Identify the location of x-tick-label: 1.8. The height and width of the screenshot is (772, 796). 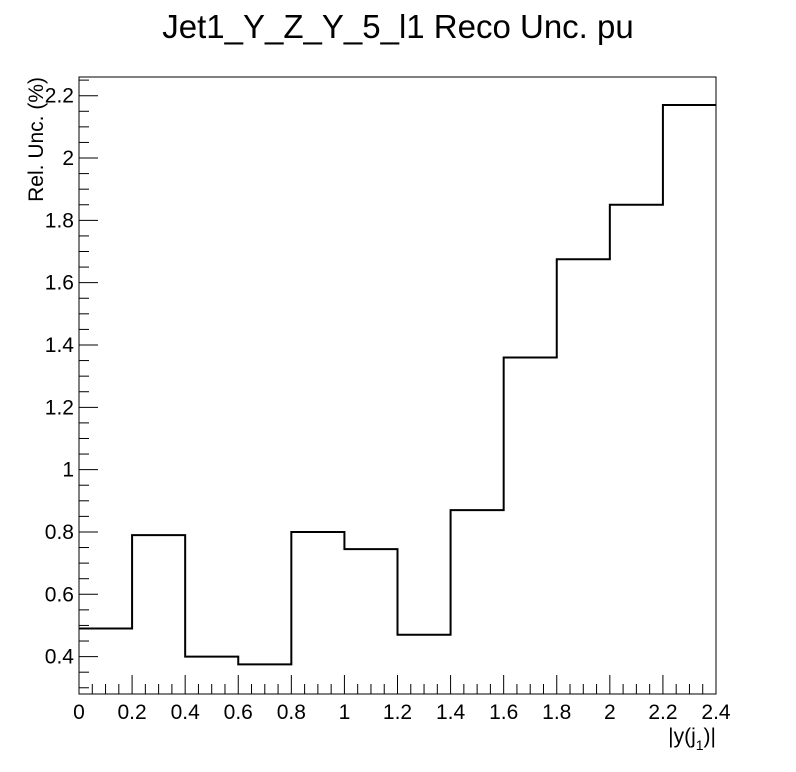
(556, 712).